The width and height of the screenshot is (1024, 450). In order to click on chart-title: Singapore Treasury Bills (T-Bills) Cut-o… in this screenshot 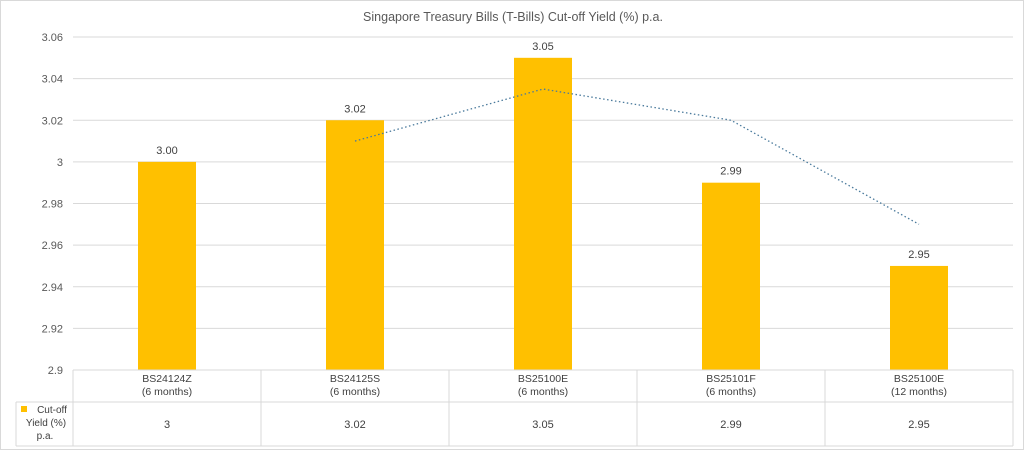, I will do `click(513, 17)`.